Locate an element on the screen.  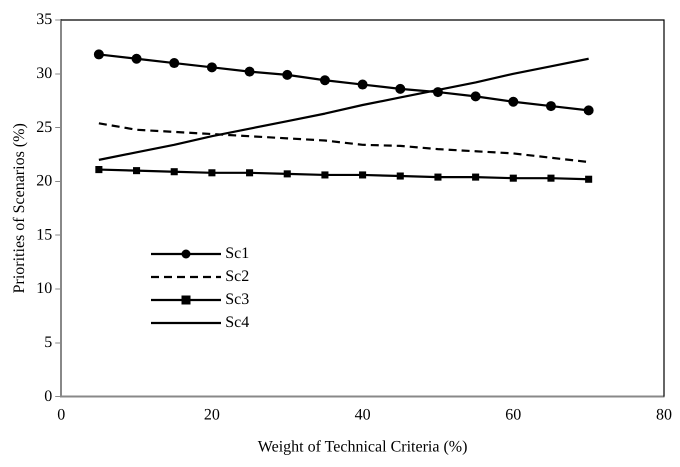
y-tick-label: 5 is located at coordinates (48, 343).